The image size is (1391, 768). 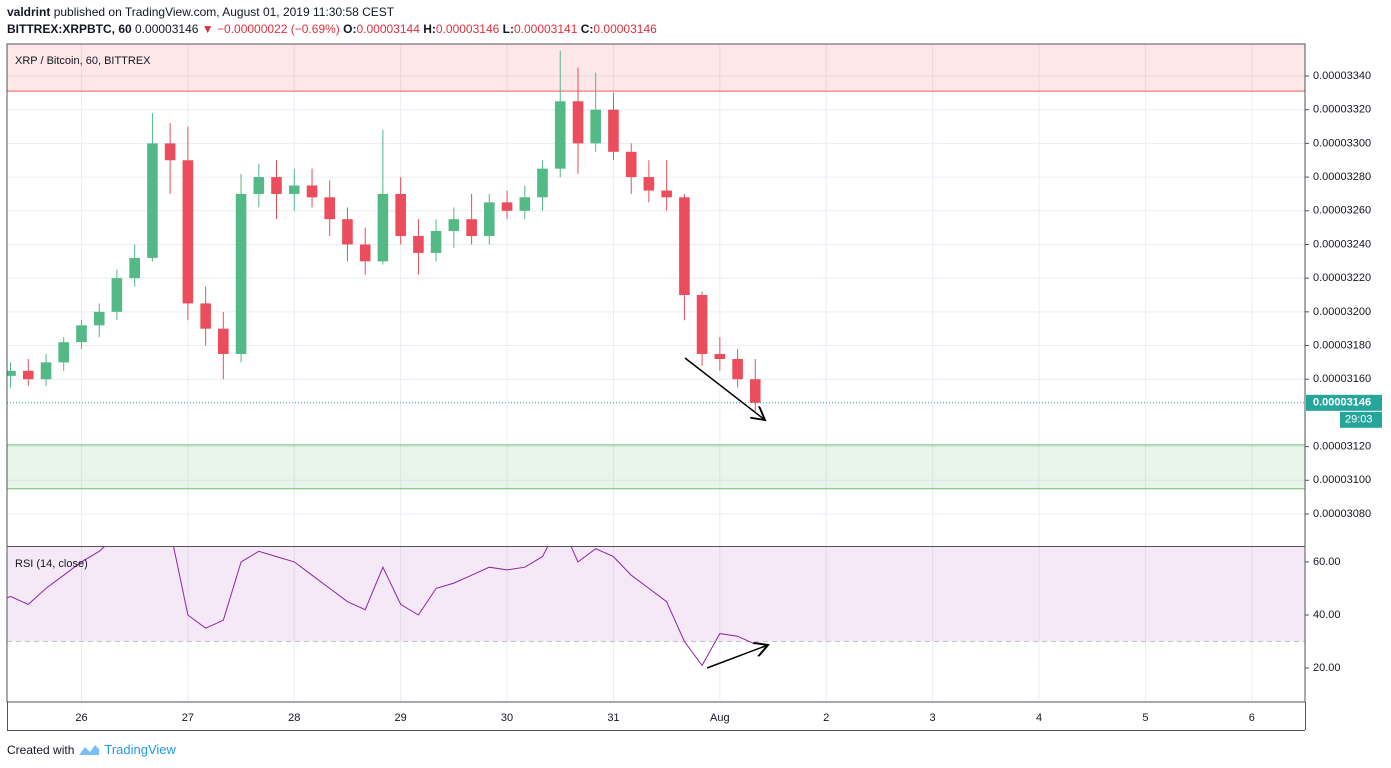 I want to click on created-with: Created with, so click(x=41, y=749).